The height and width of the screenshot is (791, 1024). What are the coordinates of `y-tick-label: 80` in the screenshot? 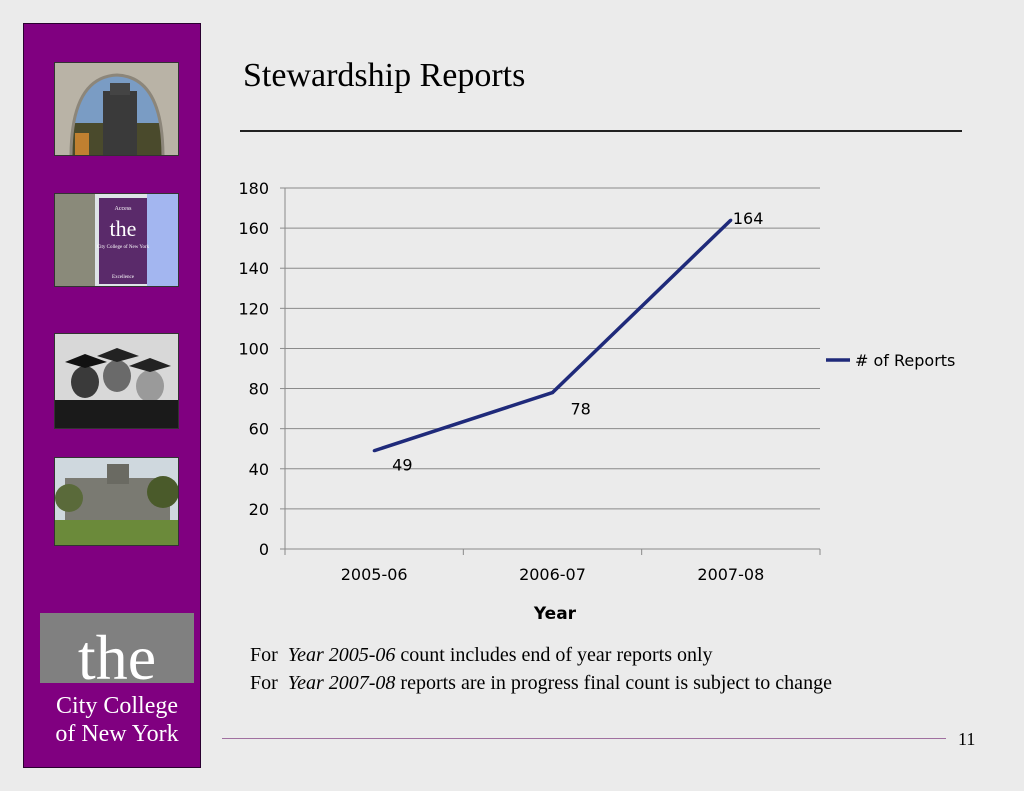 It's located at (259, 389).